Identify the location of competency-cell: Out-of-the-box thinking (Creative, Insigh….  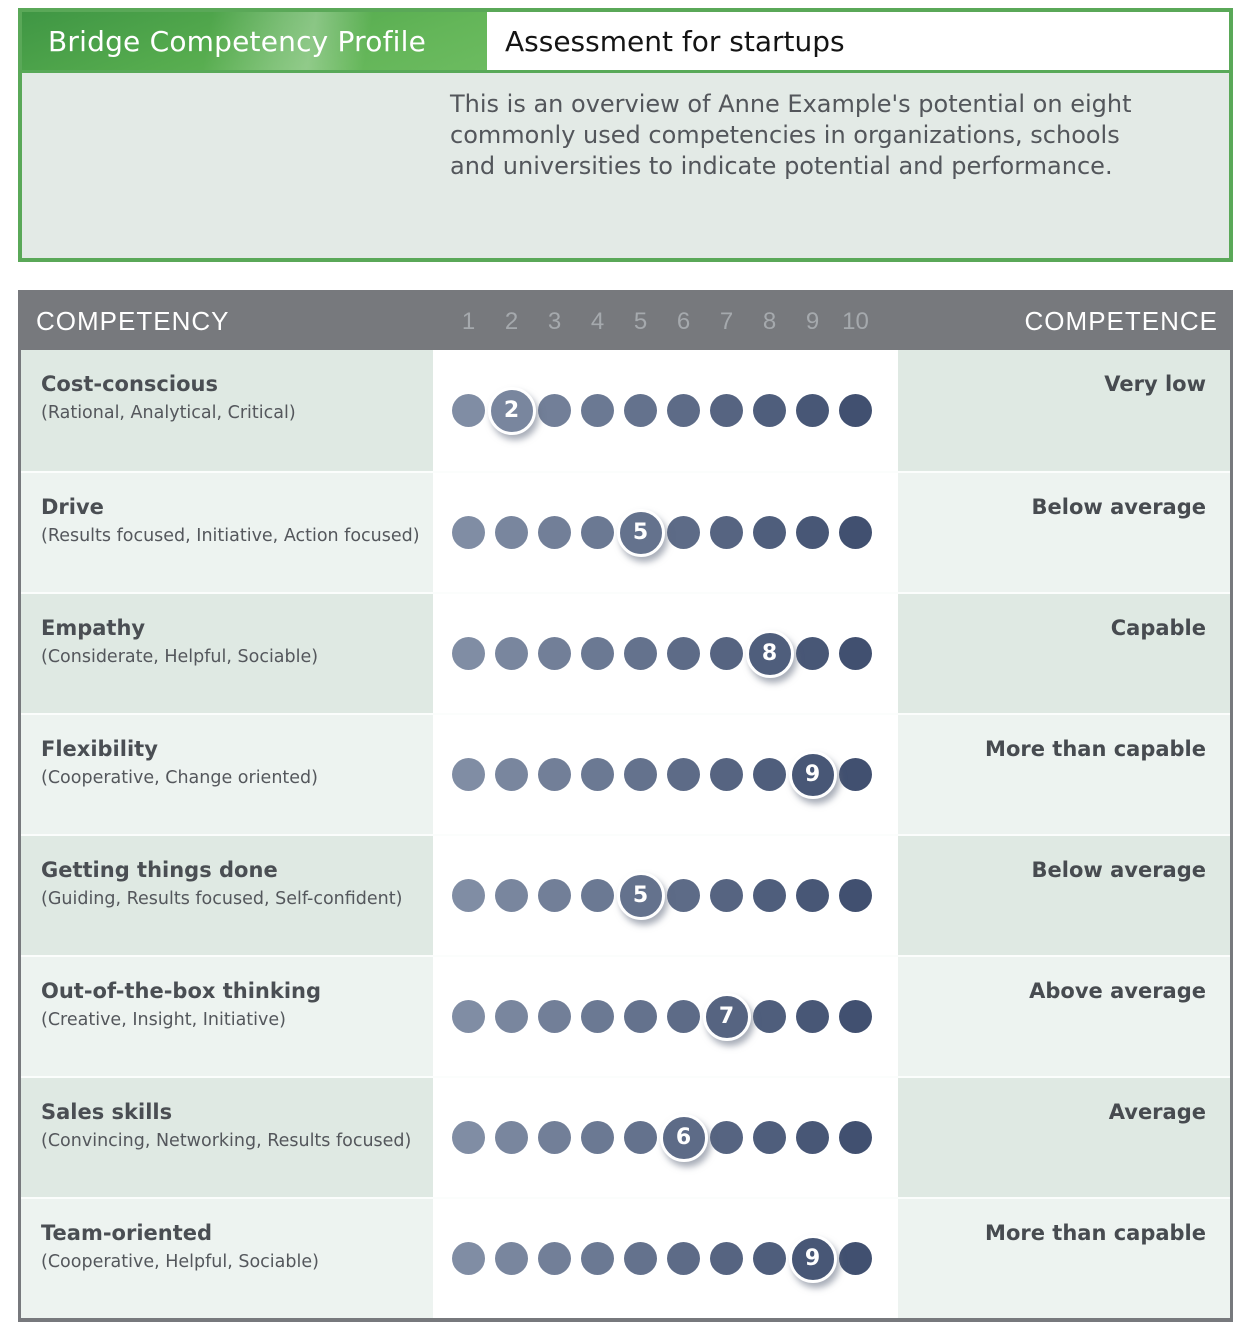
(227, 1016).